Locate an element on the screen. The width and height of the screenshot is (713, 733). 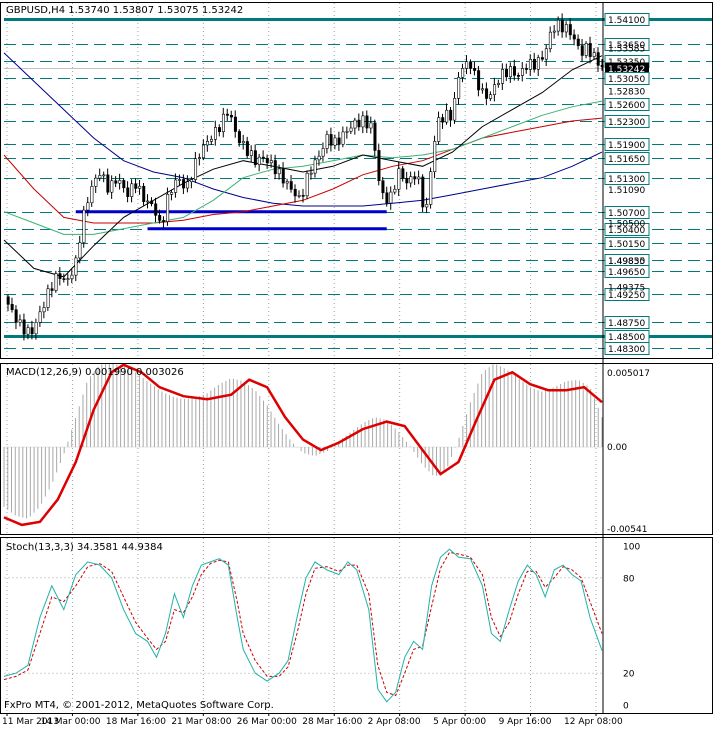
level-price-label: 1.53050 is located at coordinates (626, 80).